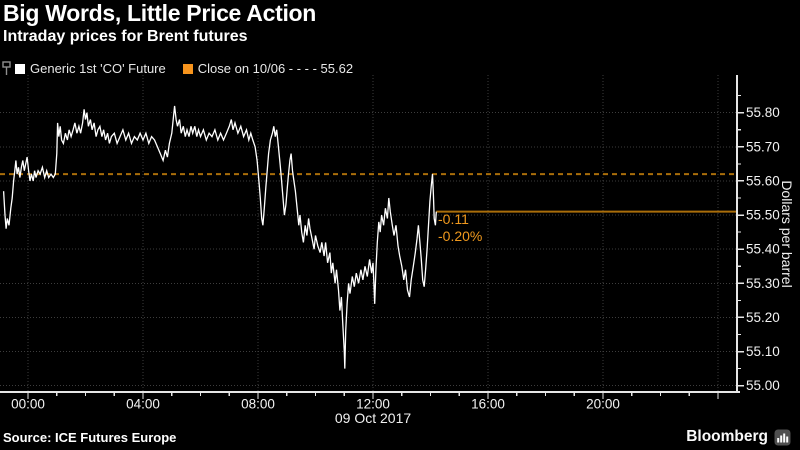 This screenshot has height=450, width=800. I want to click on y-tick-label: 55.40, so click(763, 249).